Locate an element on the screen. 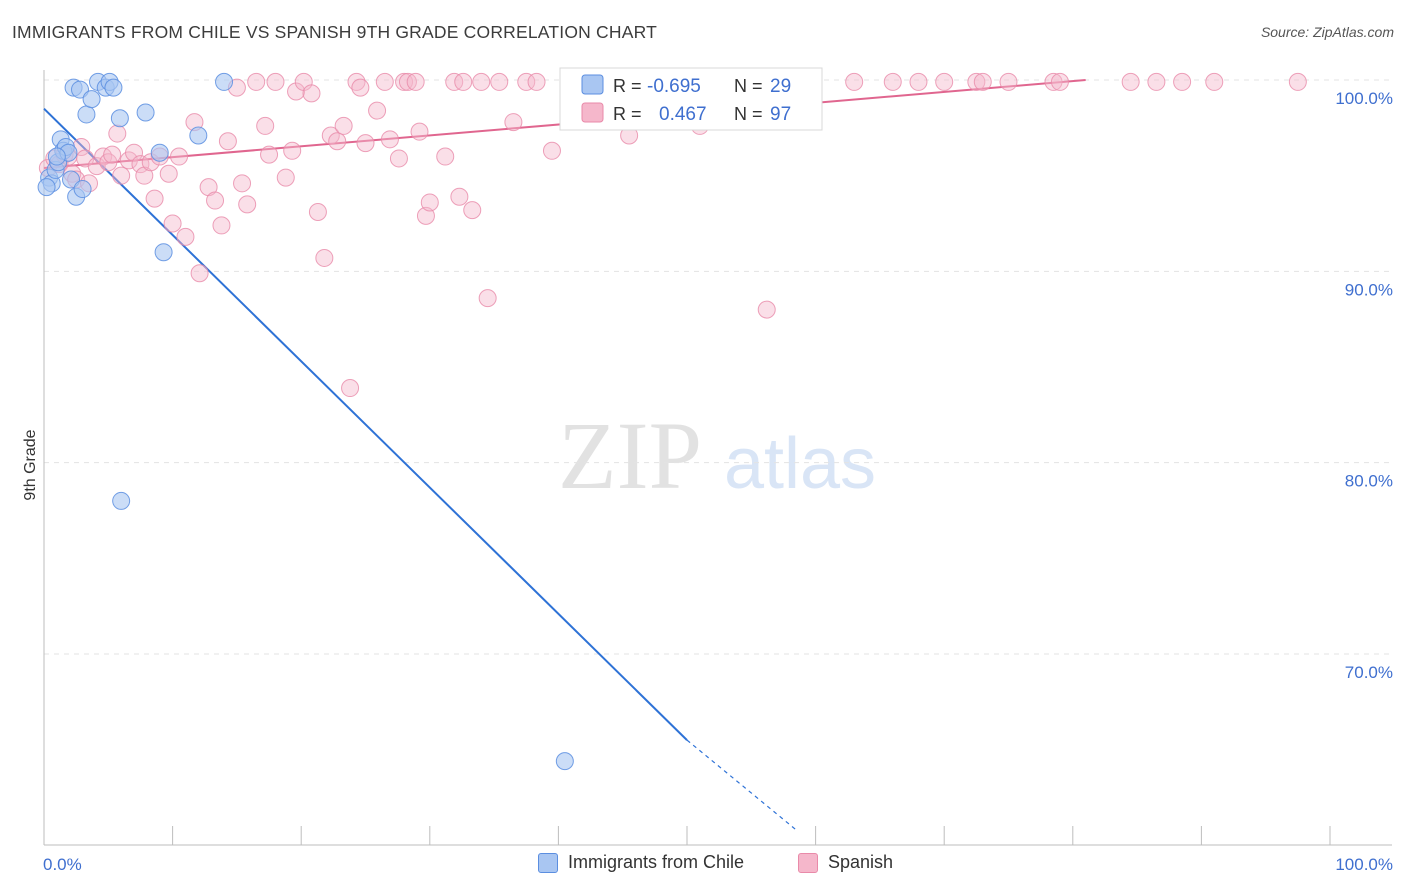  watermark-zip: ZIP is located at coordinates (630, 455).